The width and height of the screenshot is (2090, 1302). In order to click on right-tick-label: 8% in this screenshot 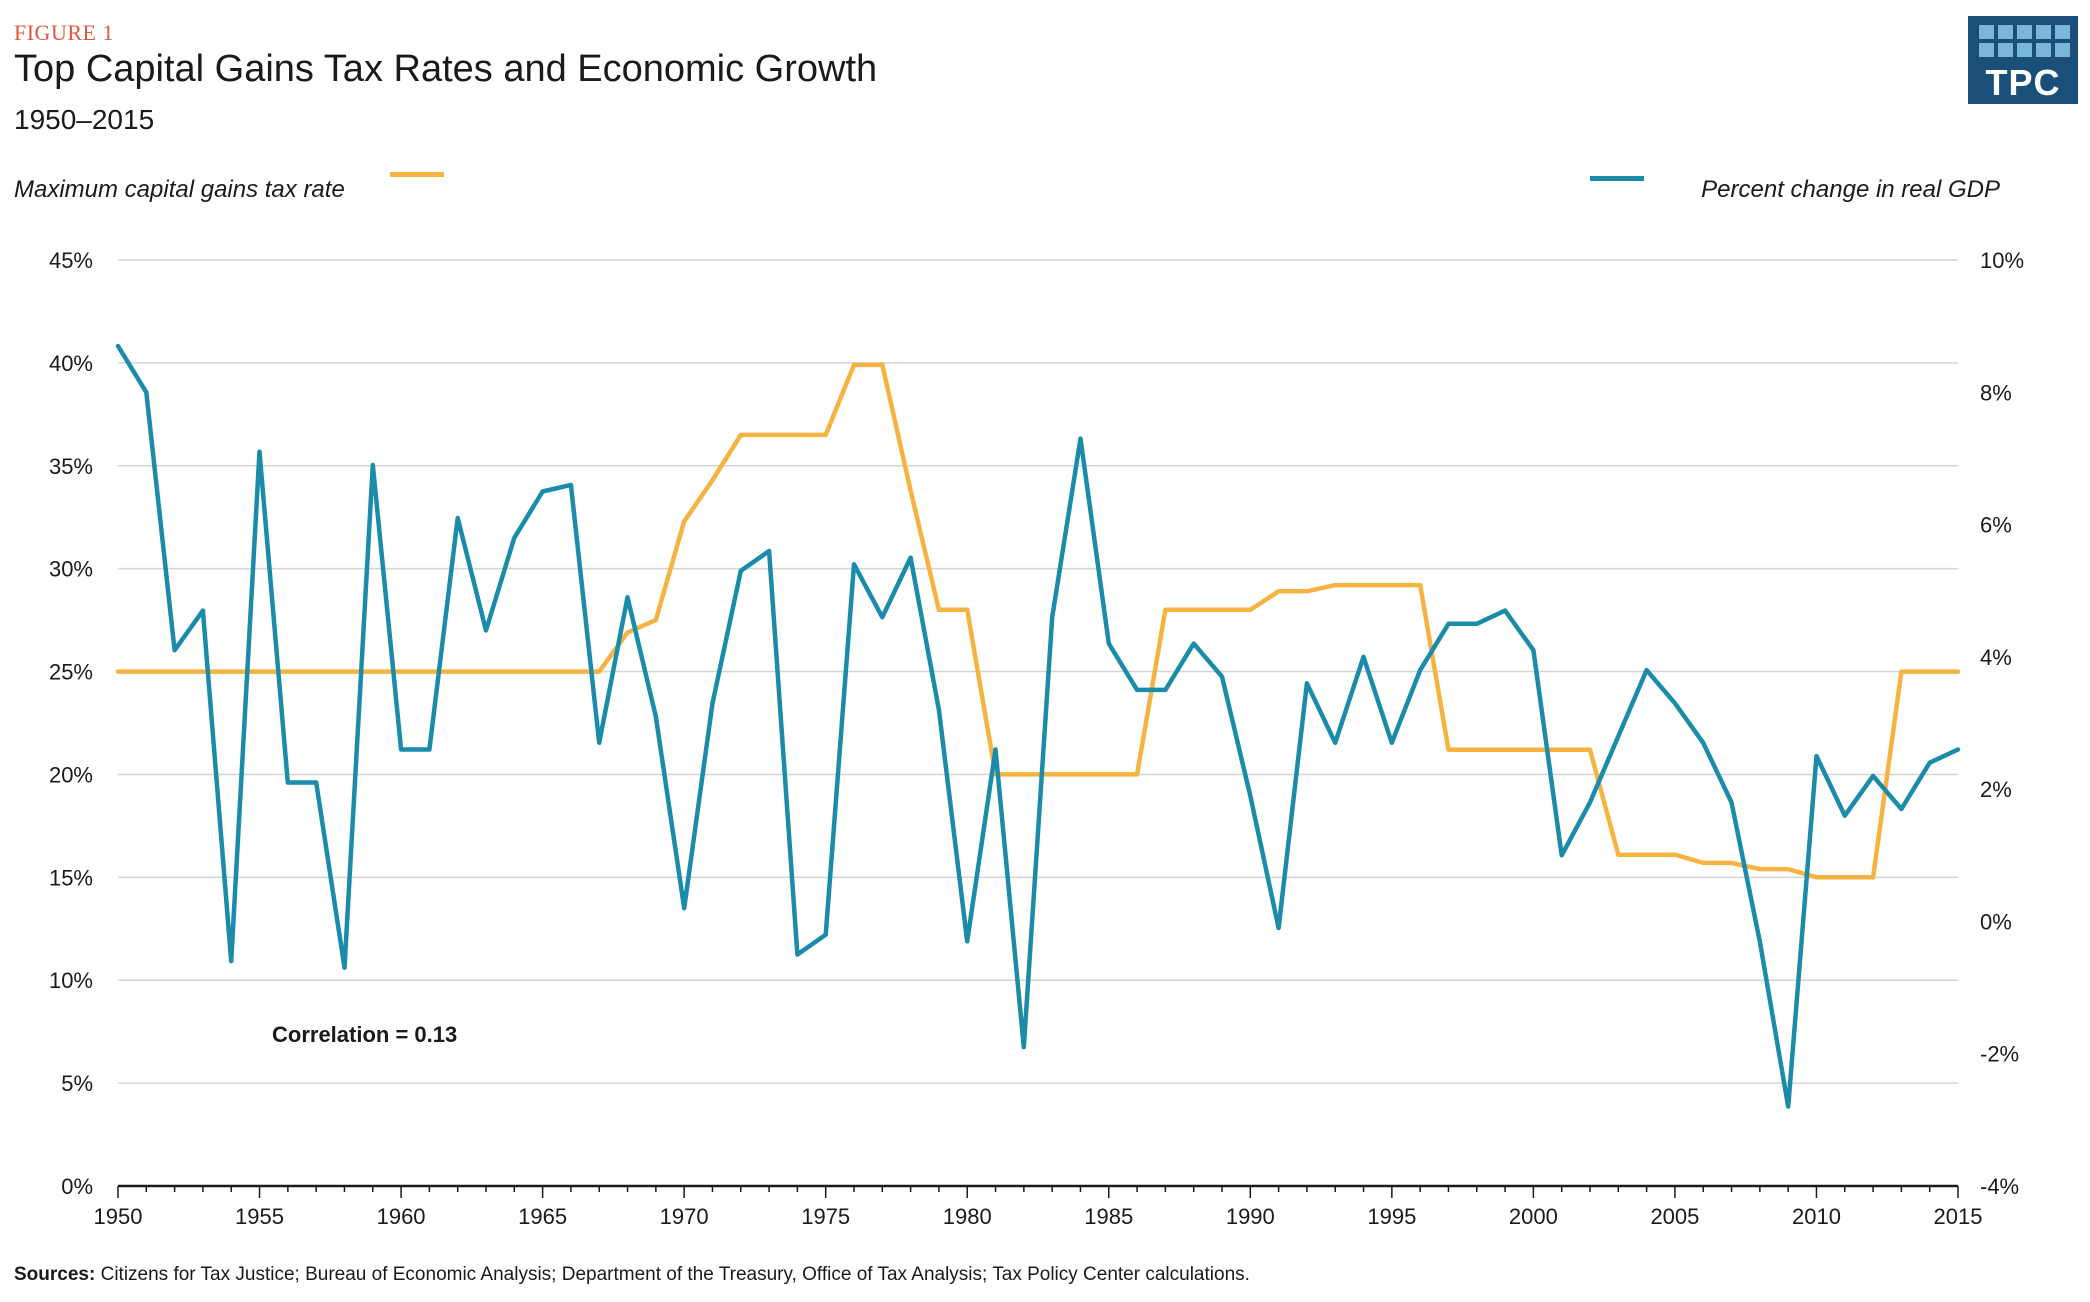, I will do `click(1996, 392)`.